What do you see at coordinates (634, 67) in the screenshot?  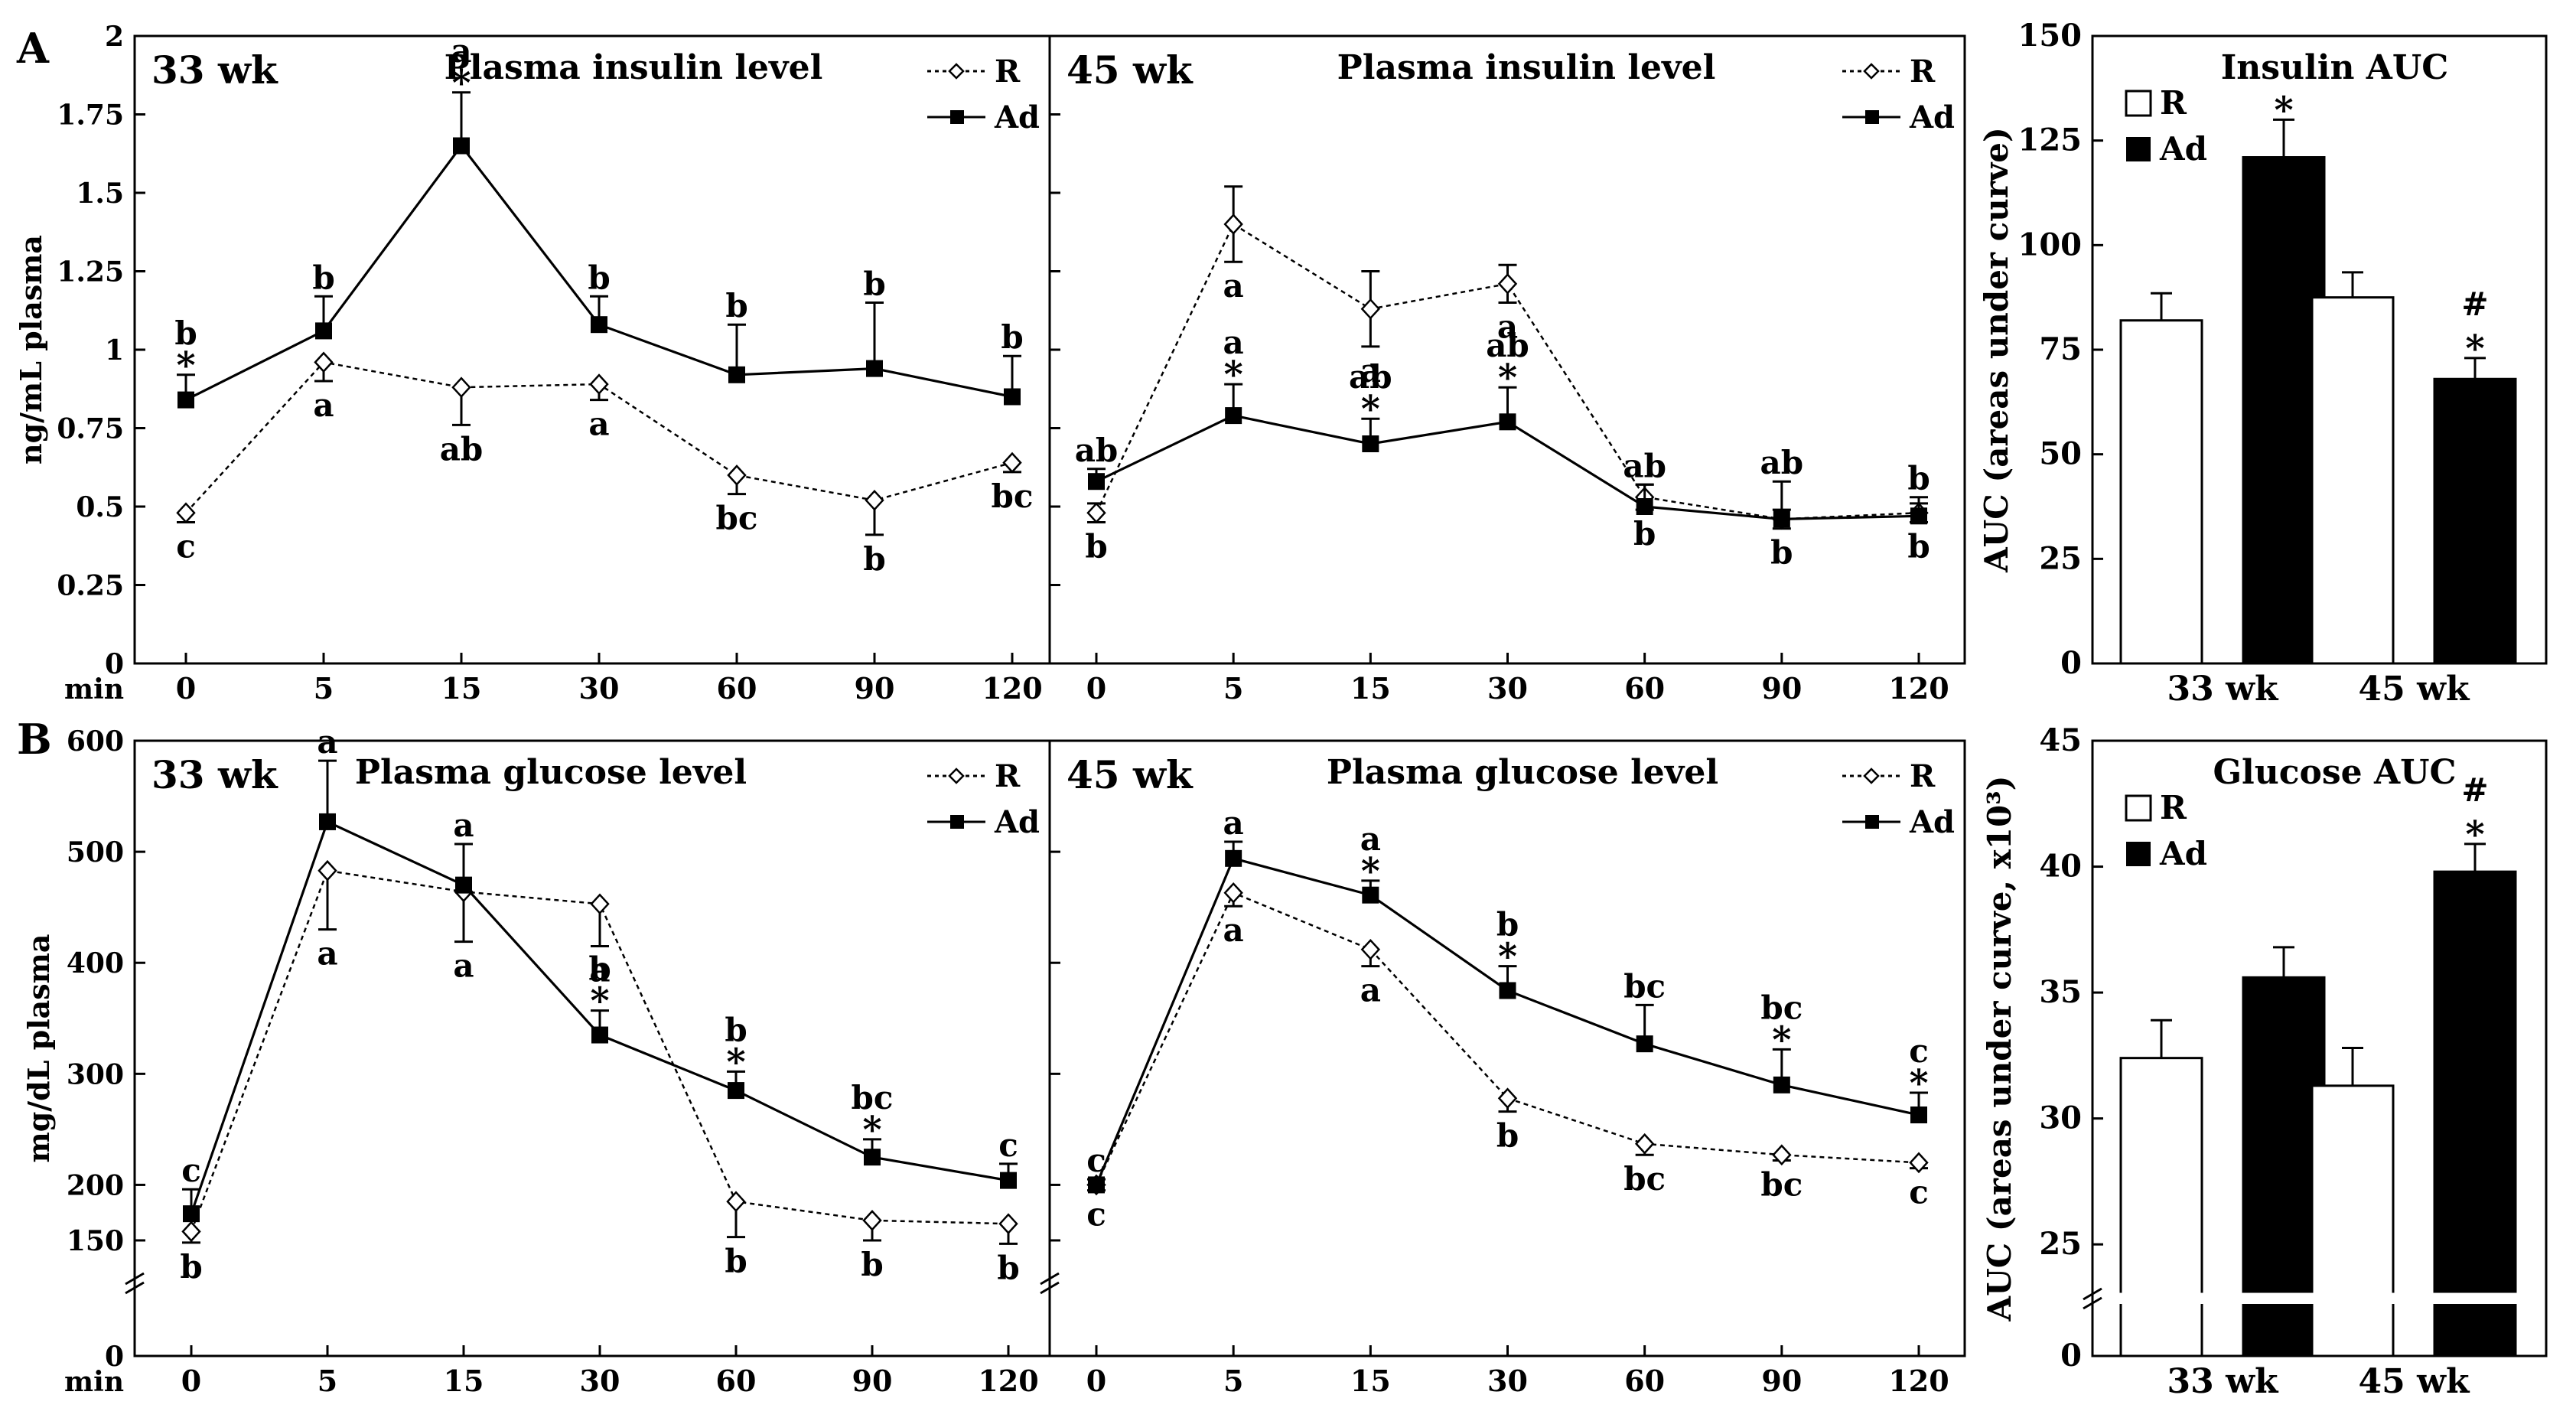 I see `insulin_33-title: Plasma insulin level` at bounding box center [634, 67].